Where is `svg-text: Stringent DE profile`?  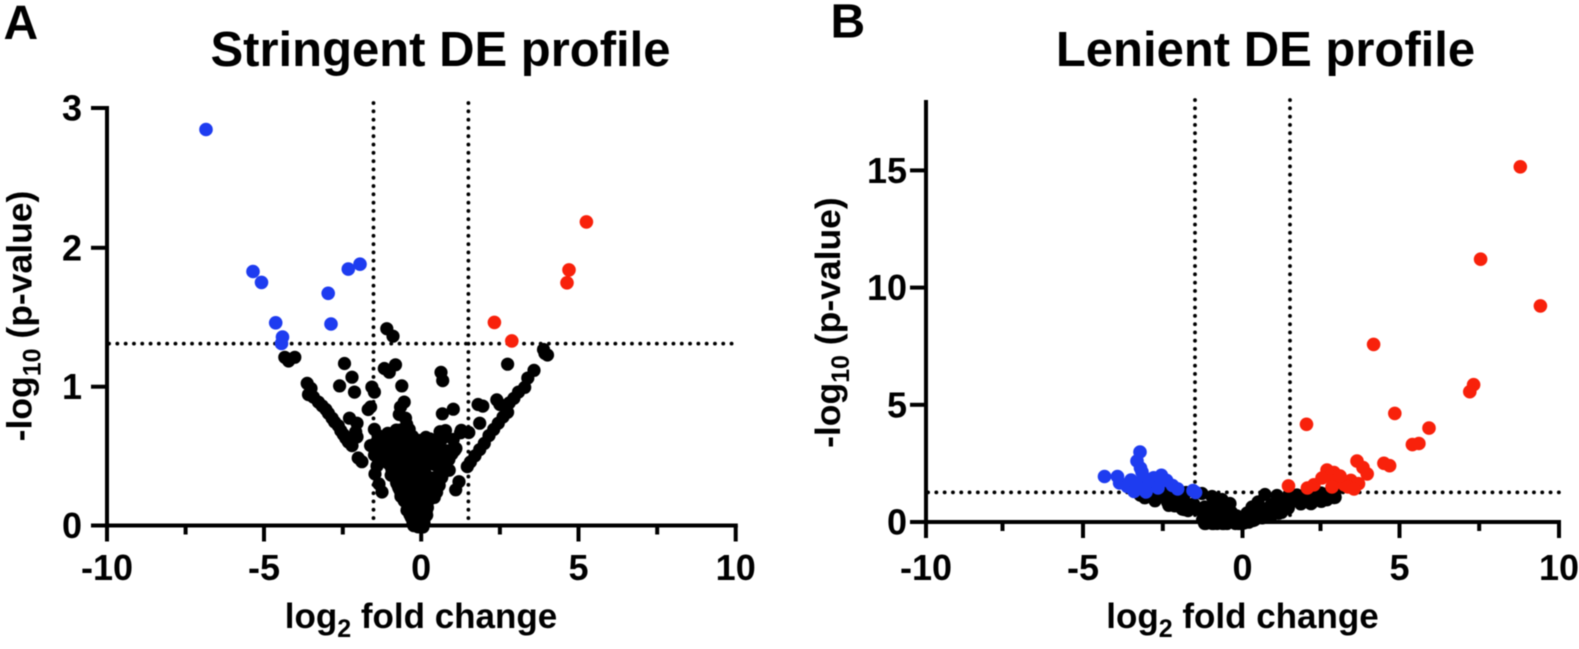 svg-text: Stringent DE profile is located at coordinates (440, 50).